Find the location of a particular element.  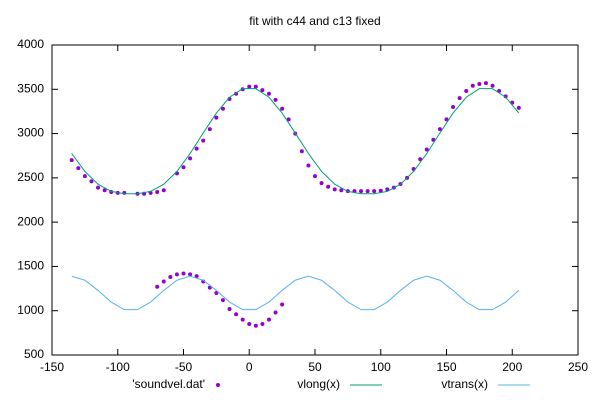

x-tick-label: 200 is located at coordinates (512, 367).